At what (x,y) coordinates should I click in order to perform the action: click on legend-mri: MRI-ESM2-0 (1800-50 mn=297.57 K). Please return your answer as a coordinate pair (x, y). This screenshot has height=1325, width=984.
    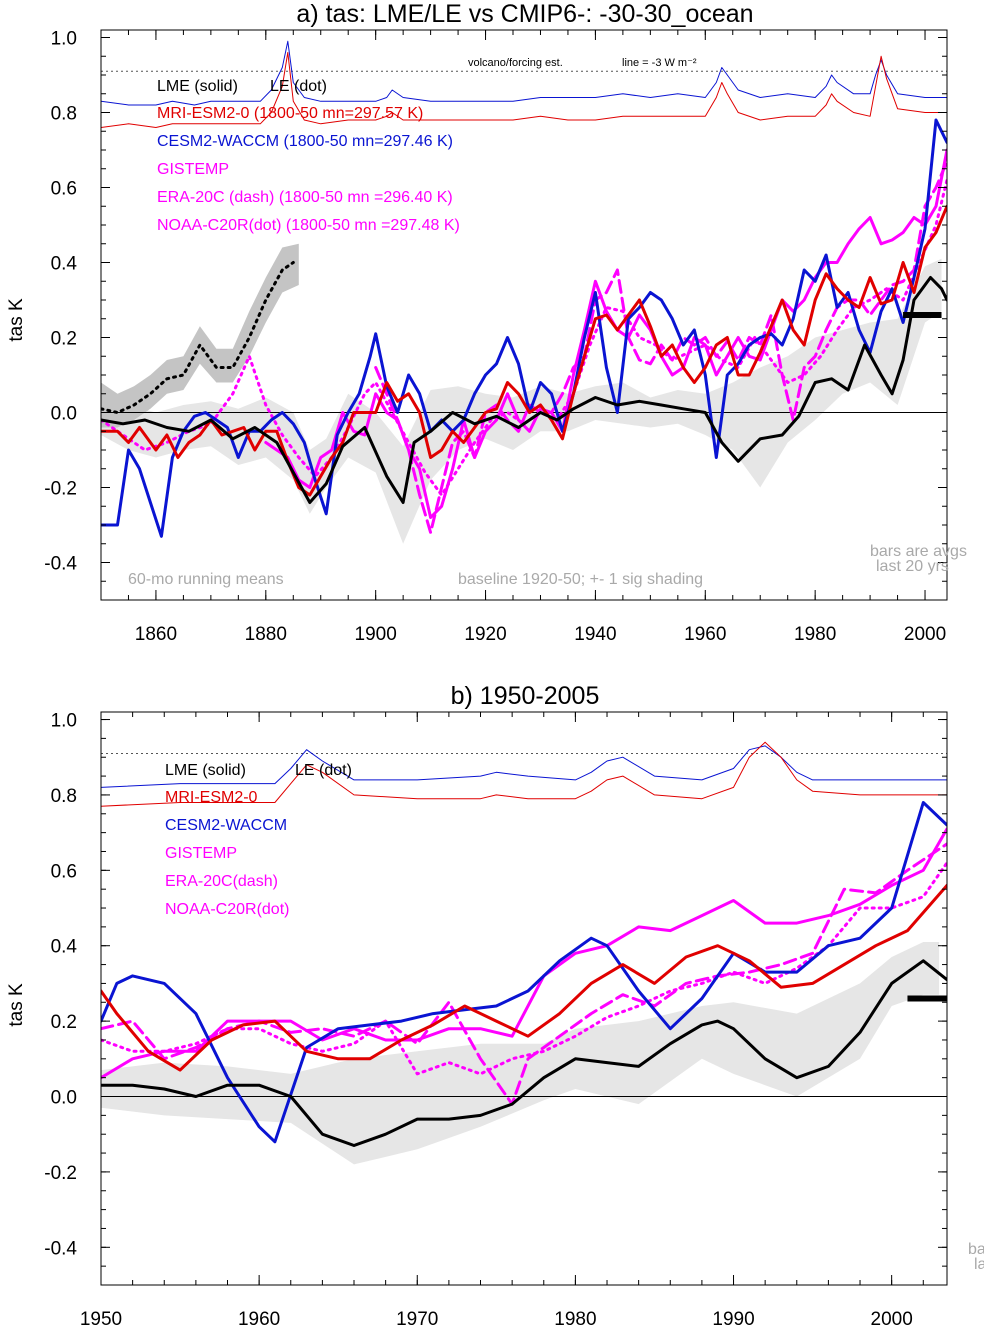
    Looking at the image, I should click on (290, 113).